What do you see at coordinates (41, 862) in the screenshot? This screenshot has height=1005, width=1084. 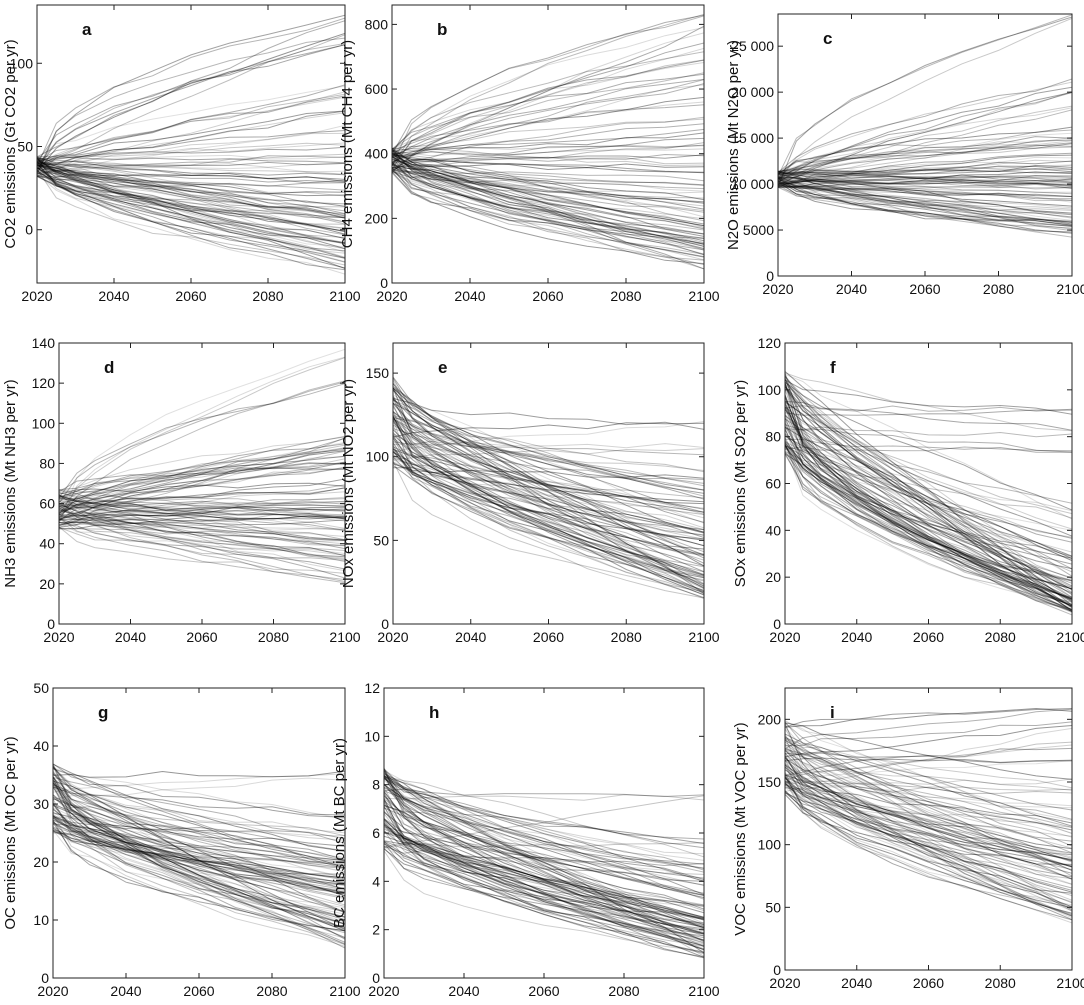 I see `y-tick-label: 20` at bounding box center [41, 862].